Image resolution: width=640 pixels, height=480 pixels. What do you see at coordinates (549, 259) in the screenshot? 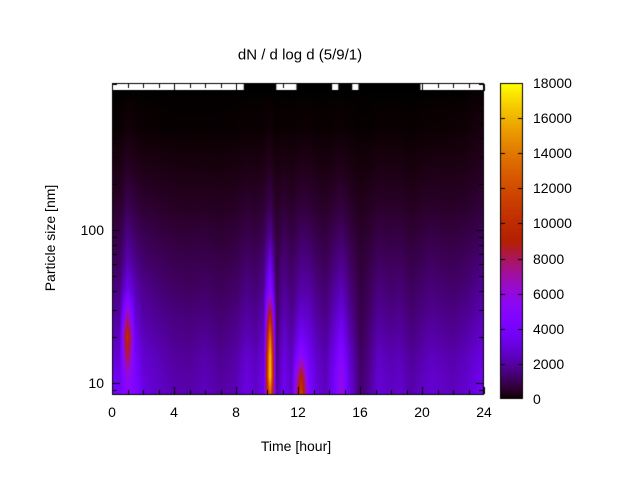
I see `colorbar-tick-label: 8000` at bounding box center [549, 259].